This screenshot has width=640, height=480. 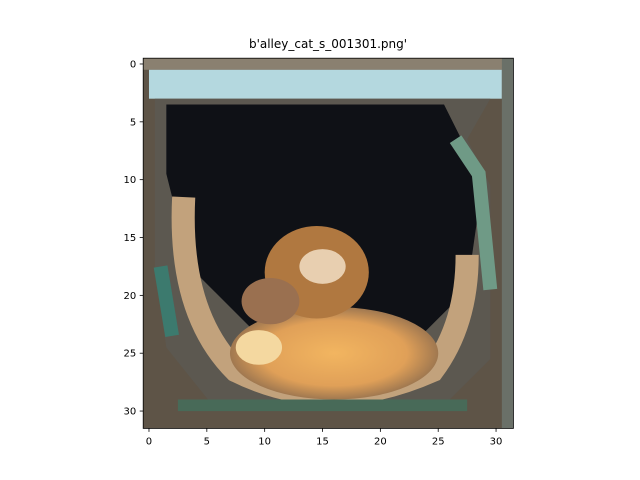 What do you see at coordinates (322, 441) in the screenshot?
I see `x-tick-label: 15` at bounding box center [322, 441].